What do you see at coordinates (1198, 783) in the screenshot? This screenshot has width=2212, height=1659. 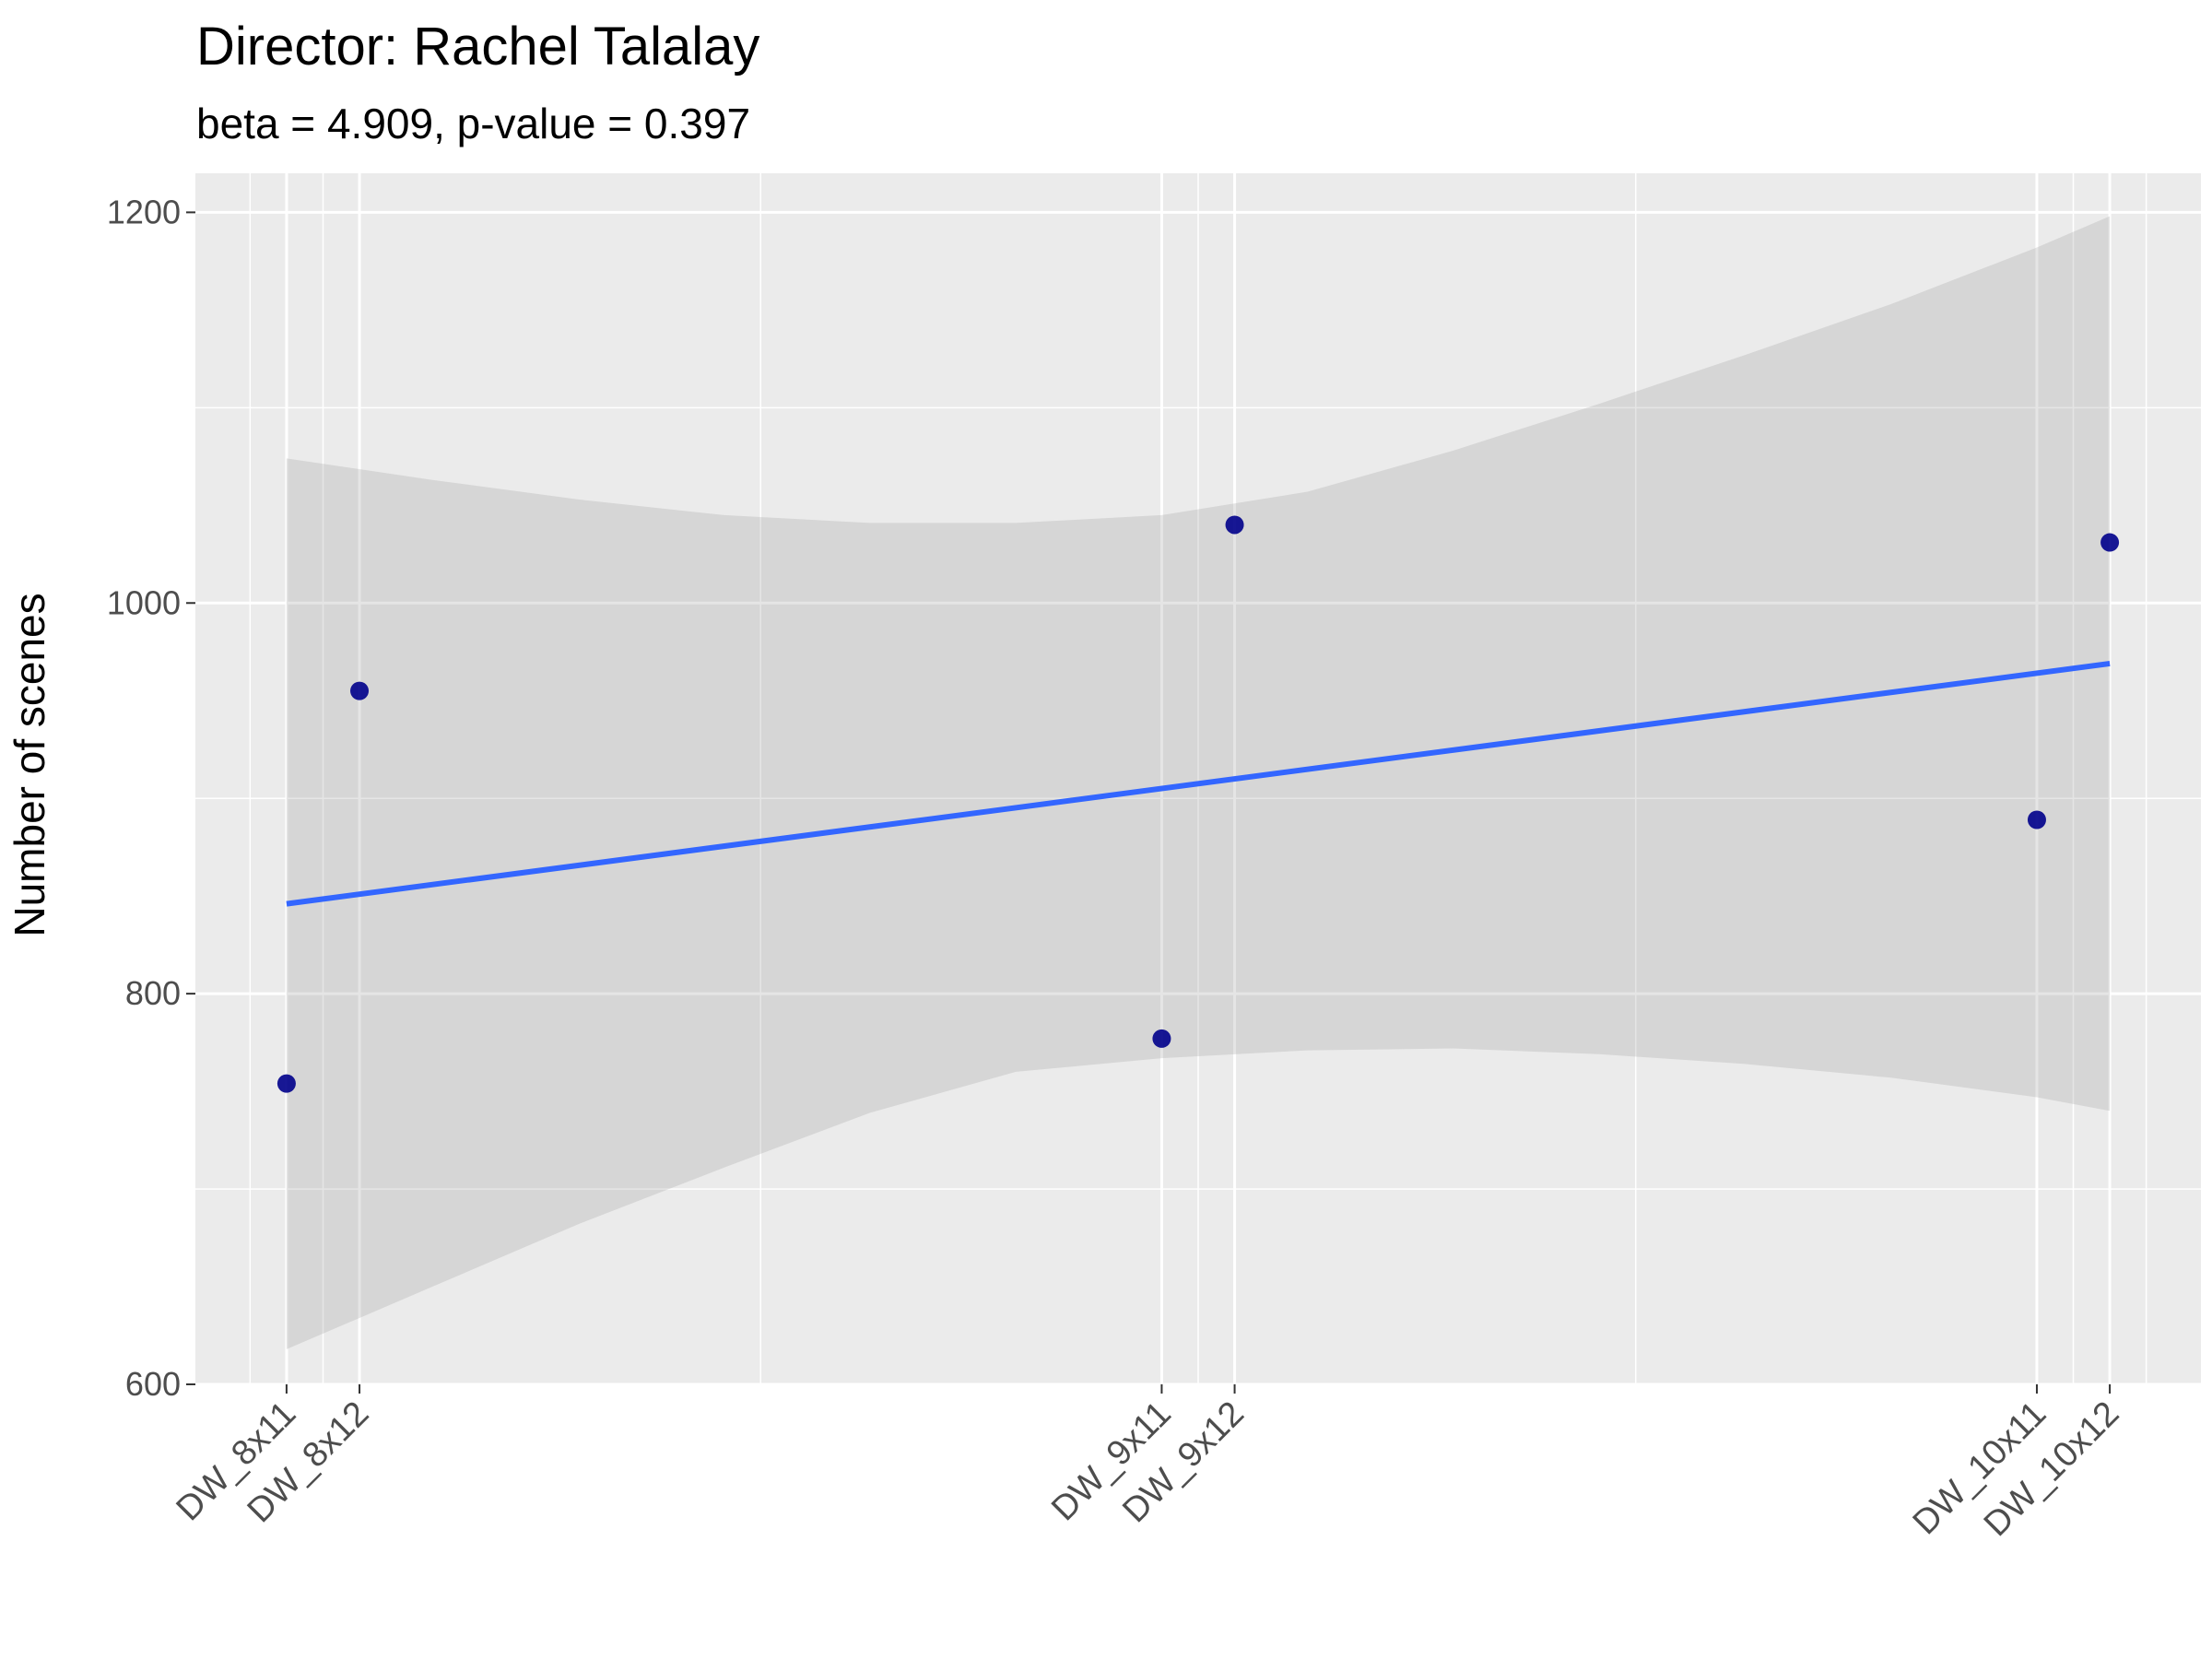 I see `fit-line` at bounding box center [1198, 783].